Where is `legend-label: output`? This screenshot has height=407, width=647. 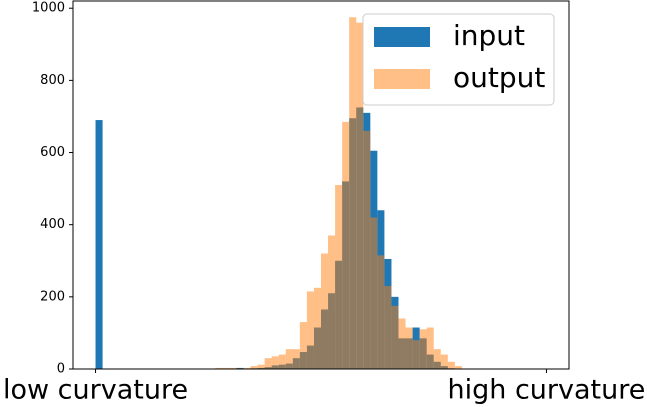 legend-label: output is located at coordinates (499, 77).